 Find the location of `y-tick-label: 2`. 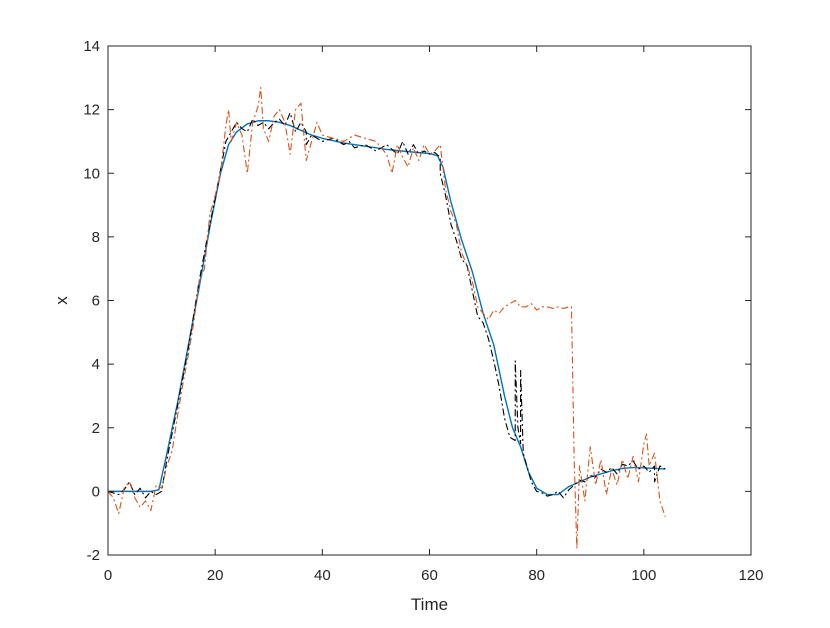

y-tick-label: 2 is located at coordinates (96, 428).